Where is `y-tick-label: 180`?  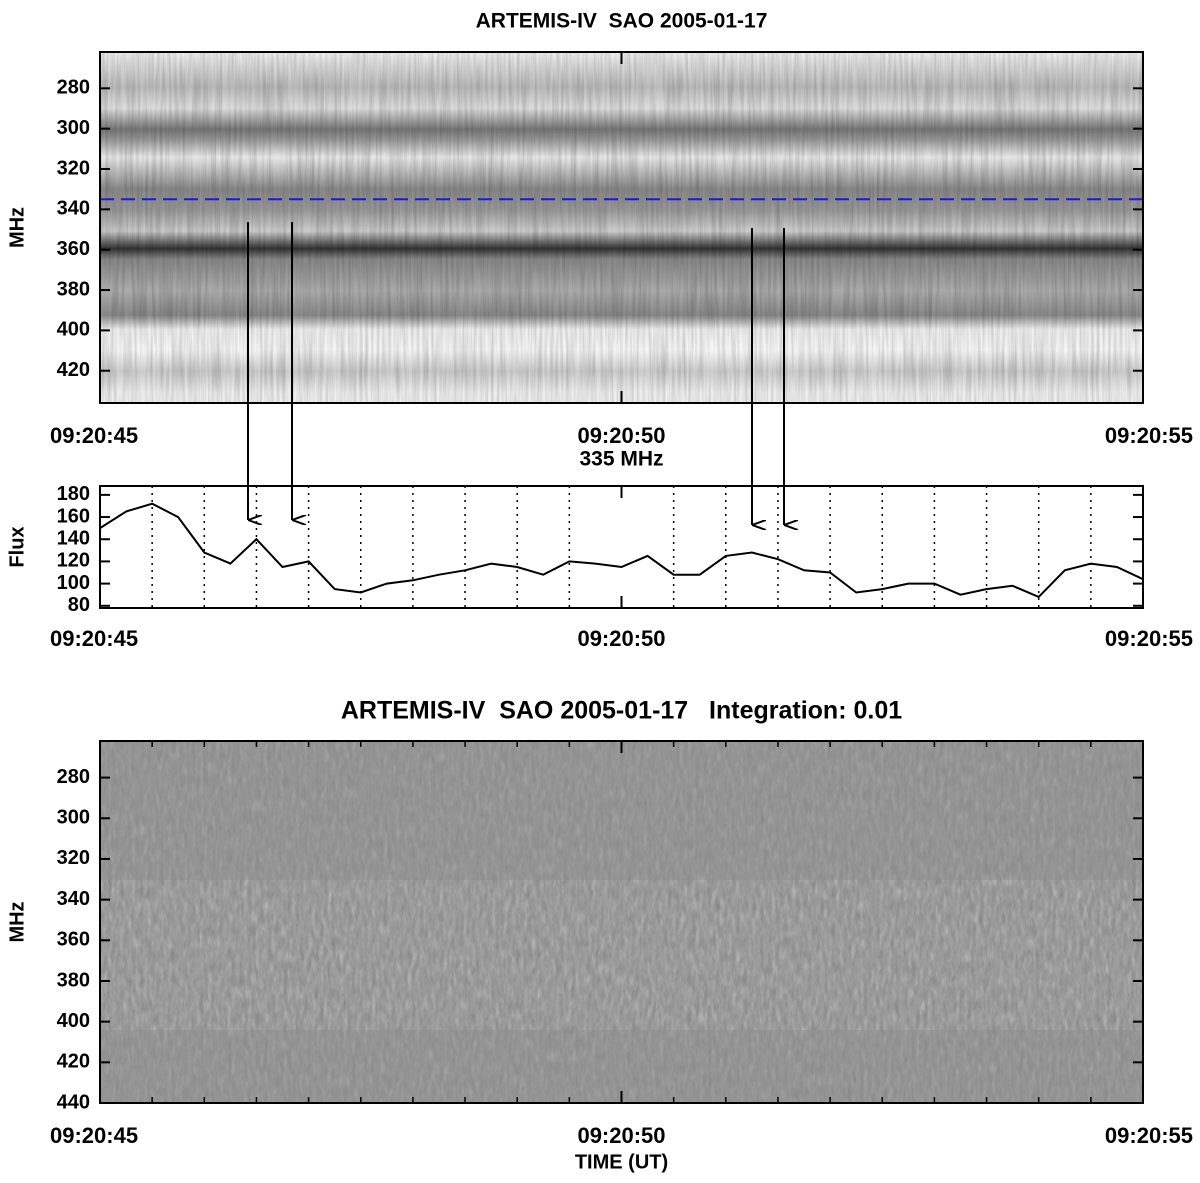
y-tick-label: 180 is located at coordinates (73, 494).